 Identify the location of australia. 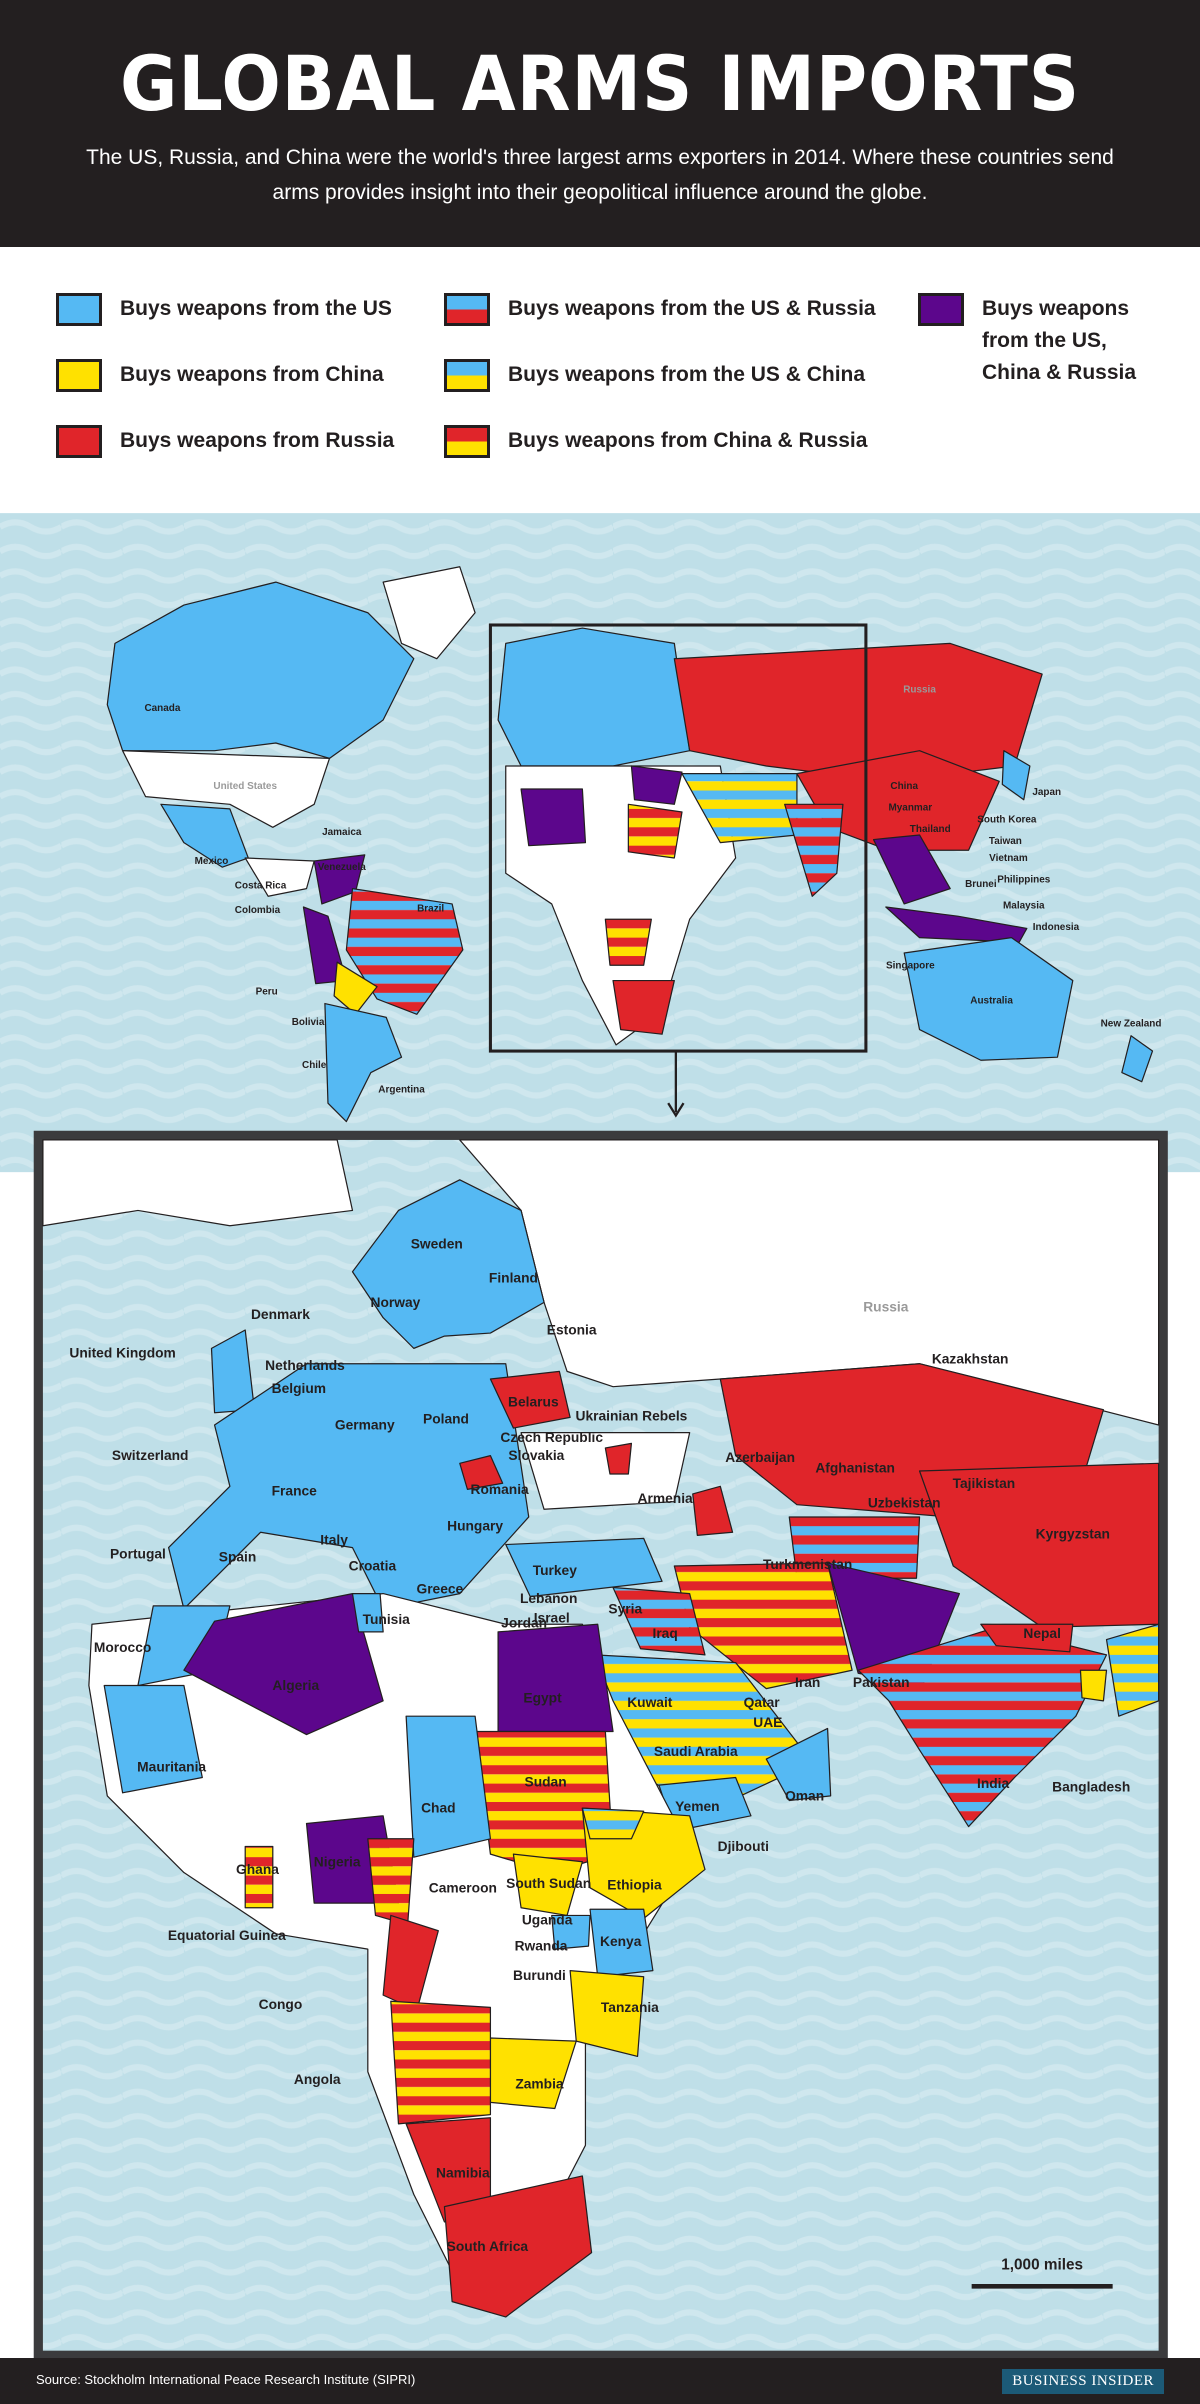
(988, 999).